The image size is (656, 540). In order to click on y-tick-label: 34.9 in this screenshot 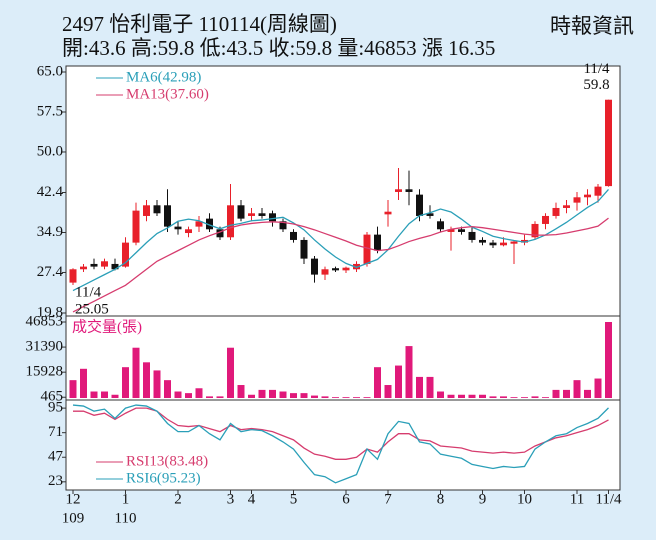, I will do `click(50, 232)`.